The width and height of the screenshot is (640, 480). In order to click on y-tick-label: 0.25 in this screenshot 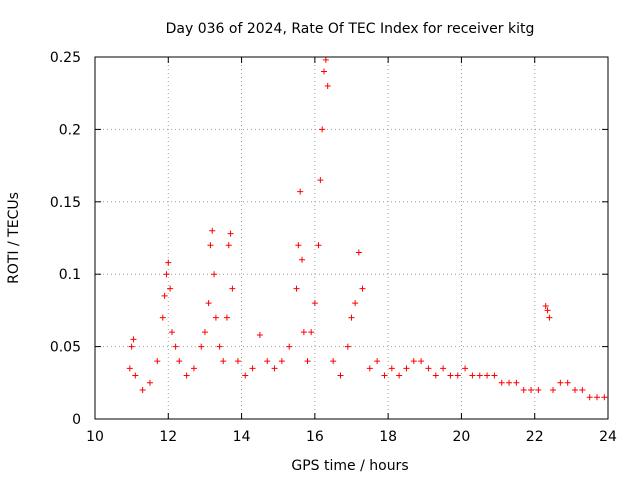, I will do `click(65, 58)`.